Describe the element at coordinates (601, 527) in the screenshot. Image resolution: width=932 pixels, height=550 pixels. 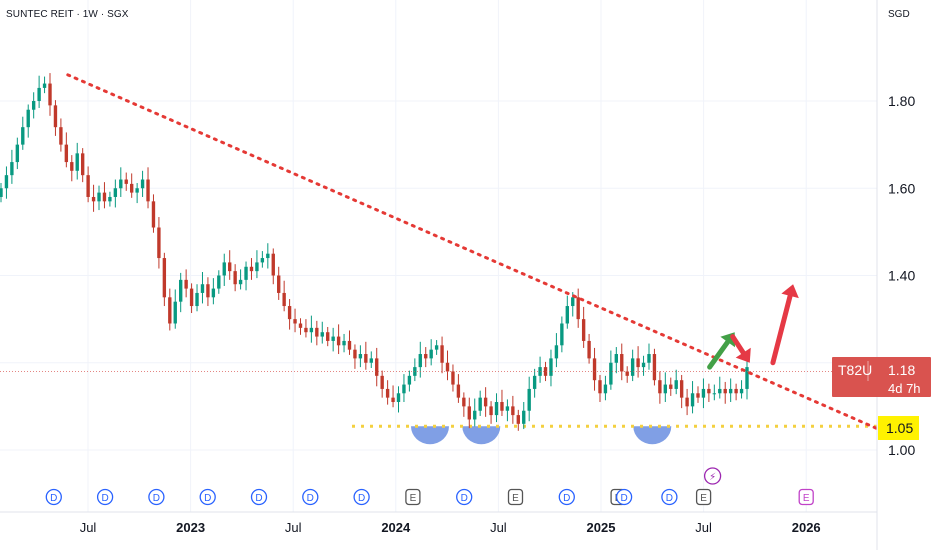
I see `time-tick-label: 2025` at that location.